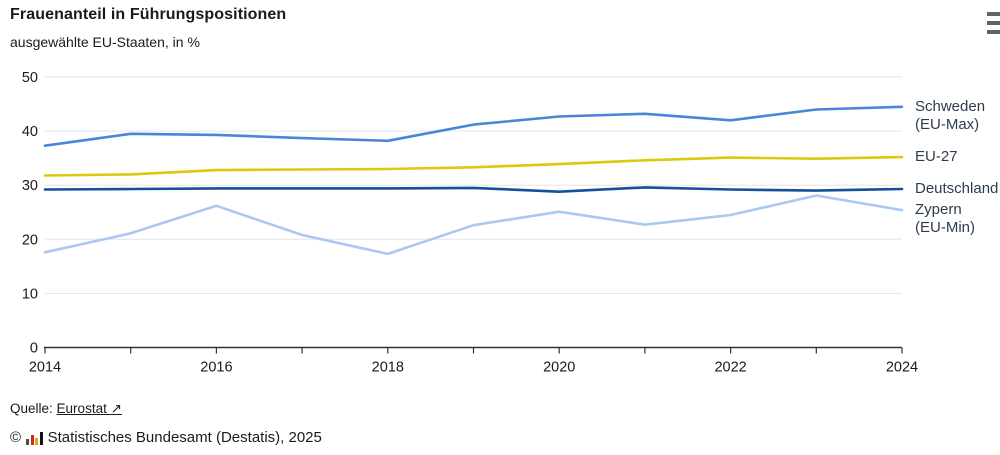 The width and height of the screenshot is (1000, 455). I want to click on legend-label-schweden-eu-max: Schweden (EU-Max), so click(950, 116).